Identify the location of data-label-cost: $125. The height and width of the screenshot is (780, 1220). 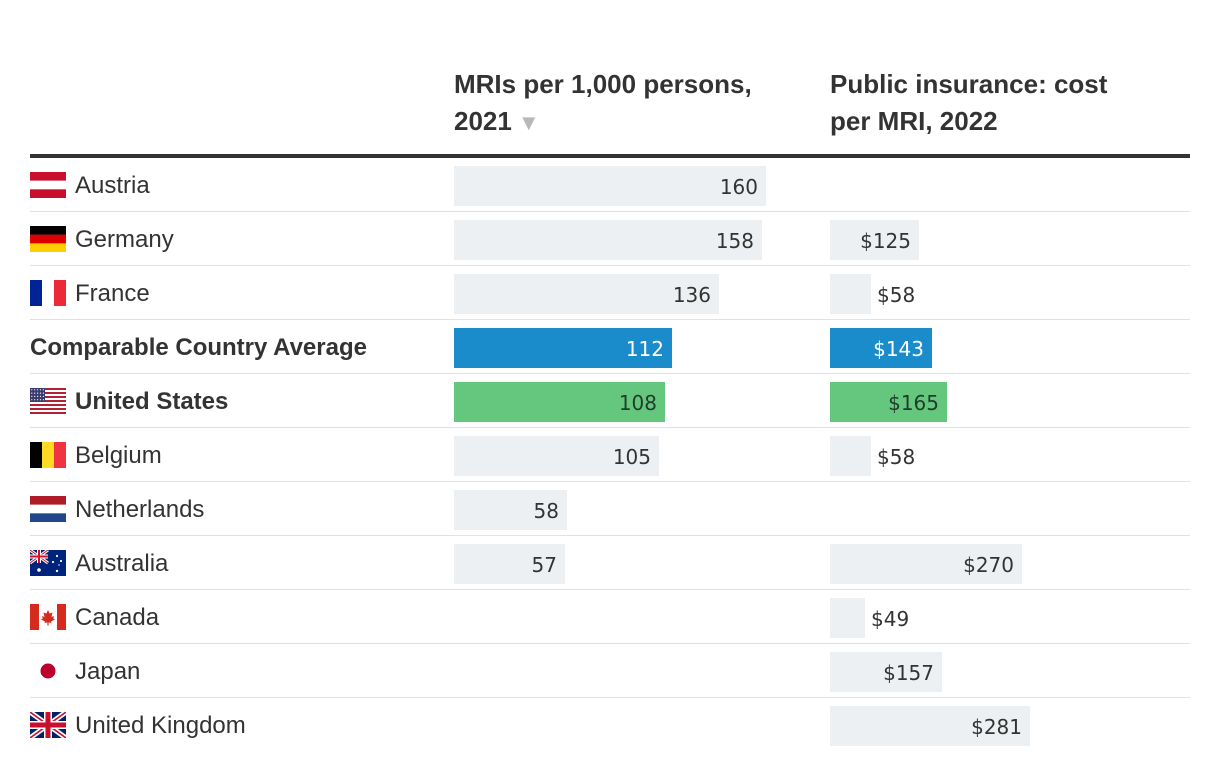
(885, 241).